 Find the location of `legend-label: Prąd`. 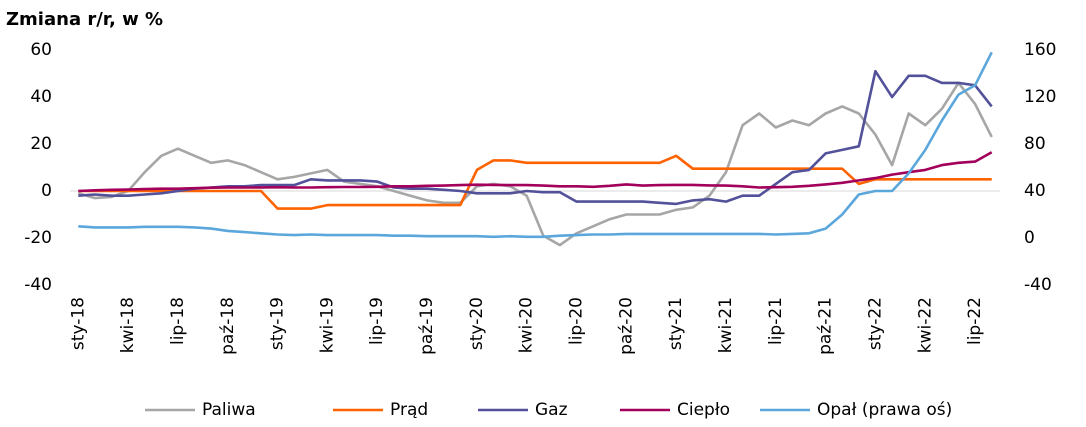

legend-label: Prąd is located at coordinates (409, 410).